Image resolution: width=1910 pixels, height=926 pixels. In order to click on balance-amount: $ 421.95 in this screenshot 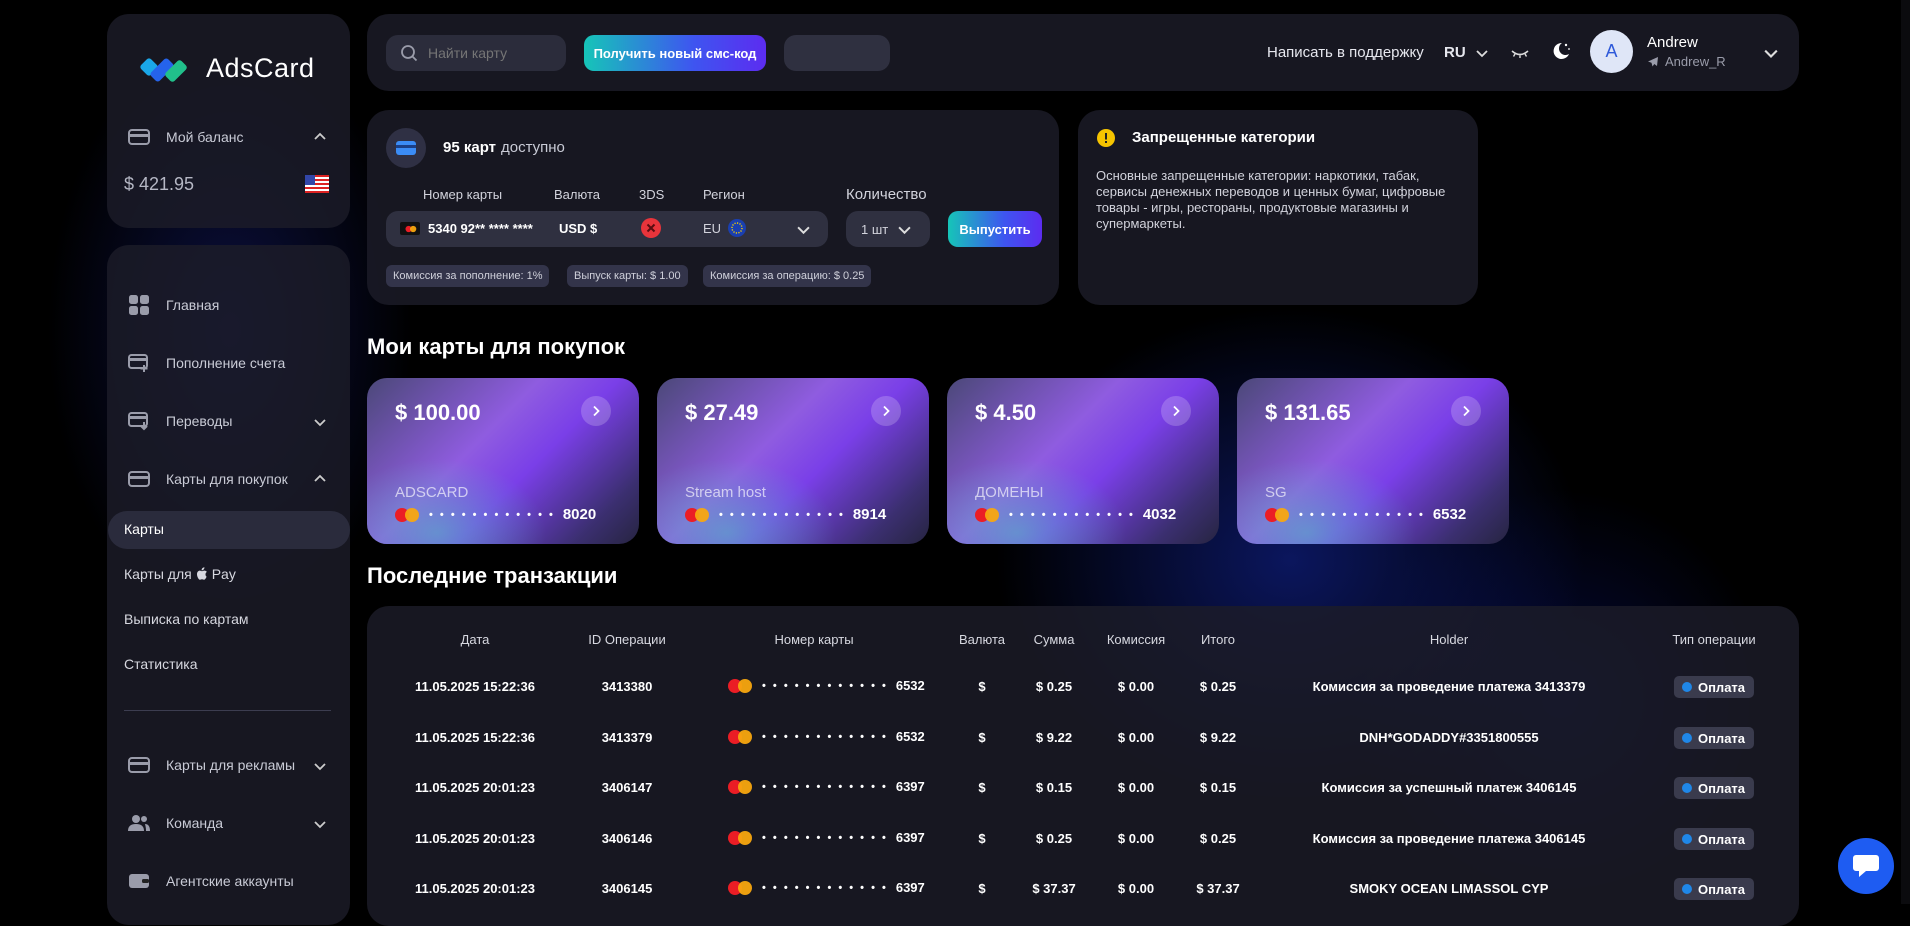, I will do `click(159, 184)`.